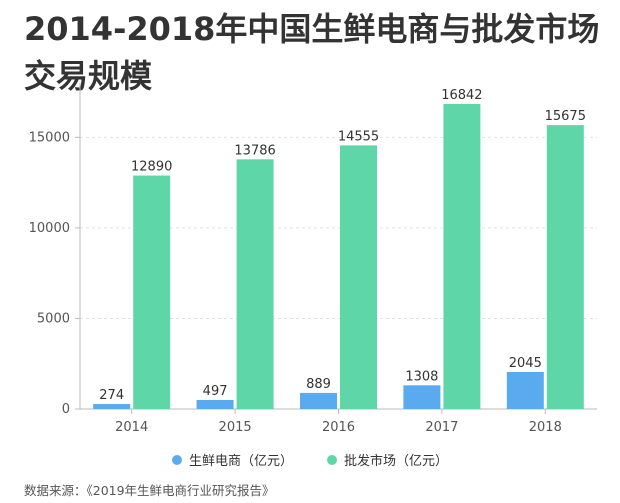 The width and height of the screenshot is (620, 503). Describe the element at coordinates (149, 490) in the screenshot. I see `source-note: 数据来源：《2019年生鲜电商行业研究报告》` at that location.